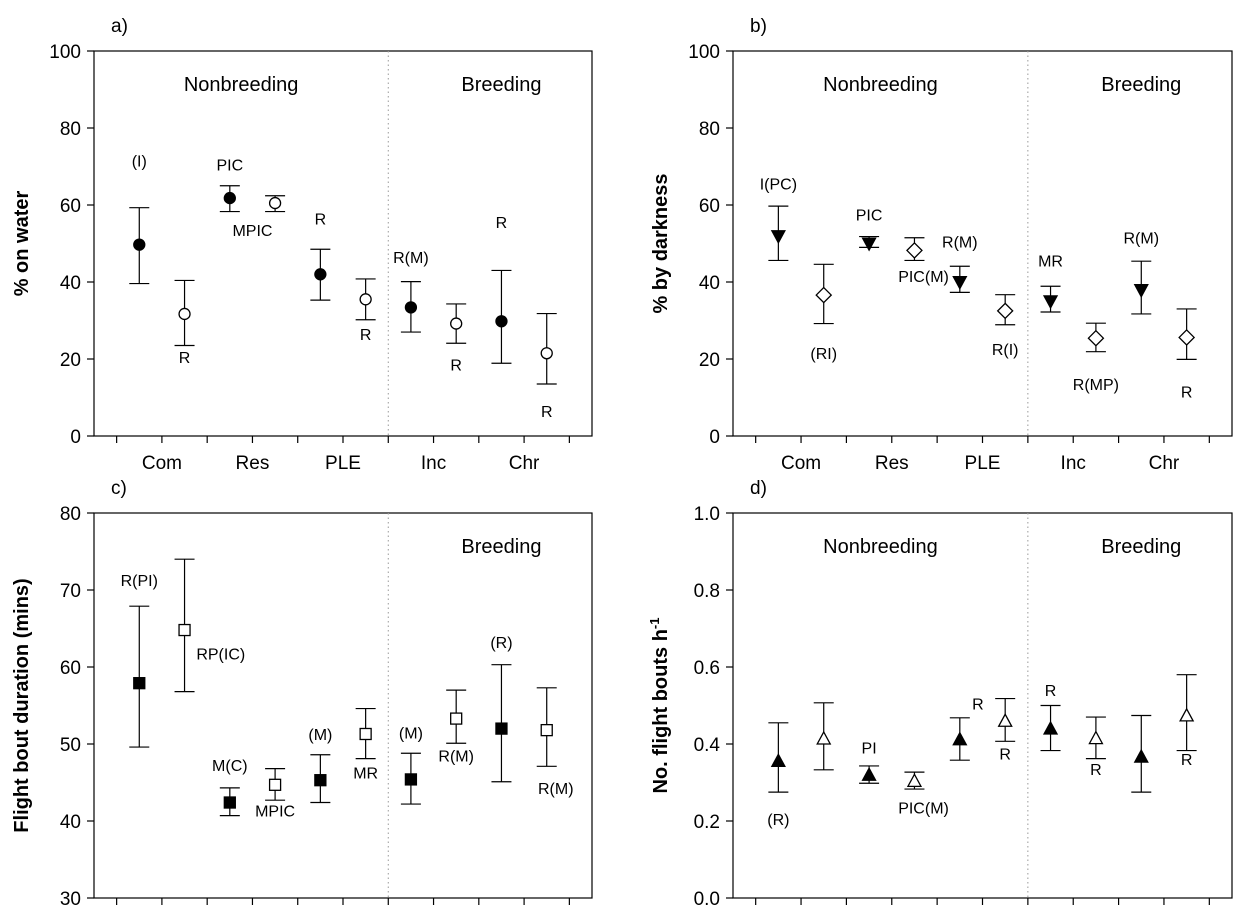  Describe the element at coordinates (707, 514) in the screenshot. I see `y-tick-label: 1.0` at that location.